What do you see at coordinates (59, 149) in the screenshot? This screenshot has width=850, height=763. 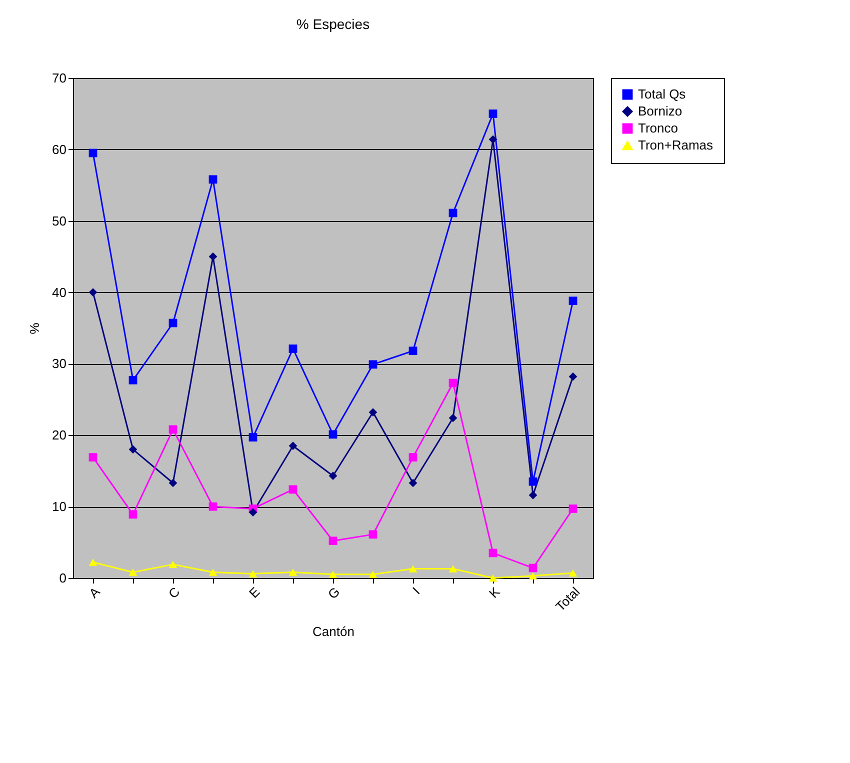 I see `y-tick-label: 60` at bounding box center [59, 149].